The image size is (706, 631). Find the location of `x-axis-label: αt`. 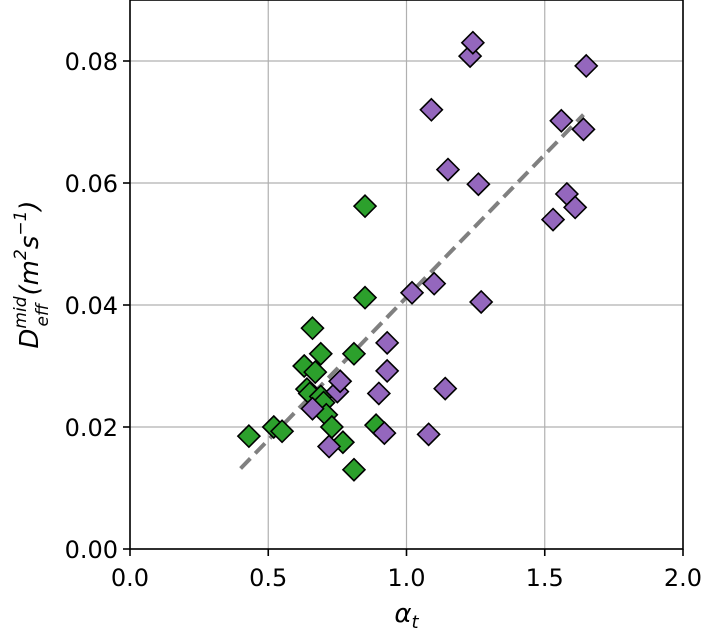

x-axis-label: αt is located at coordinates (406, 615).